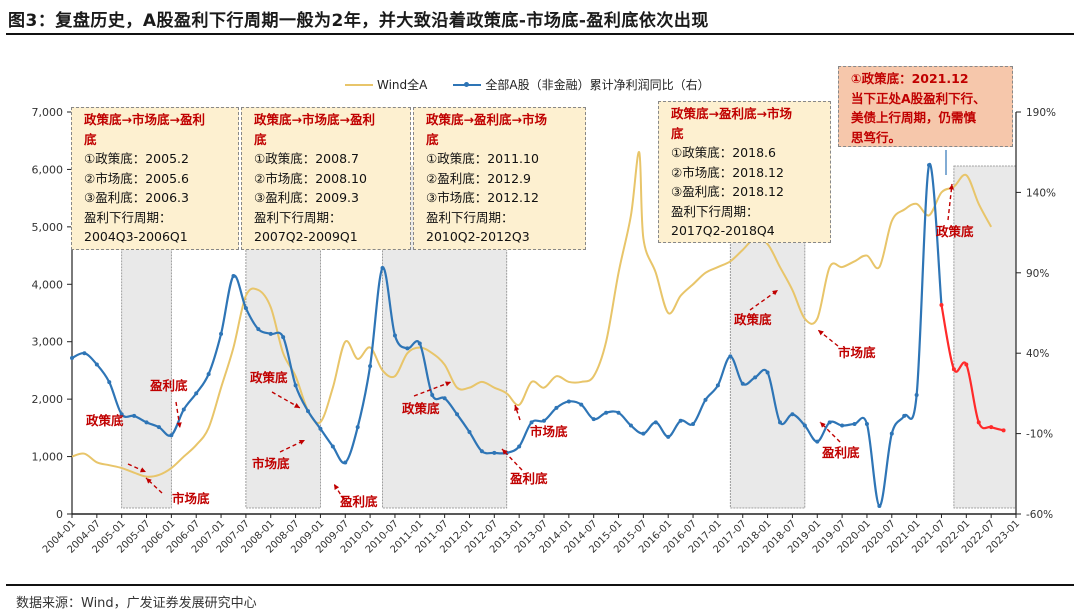 Image resolution: width=1080 pixels, height=613 pixels. Describe the element at coordinates (59, 514) in the screenshot. I see `left-tick-label: 0` at that location.